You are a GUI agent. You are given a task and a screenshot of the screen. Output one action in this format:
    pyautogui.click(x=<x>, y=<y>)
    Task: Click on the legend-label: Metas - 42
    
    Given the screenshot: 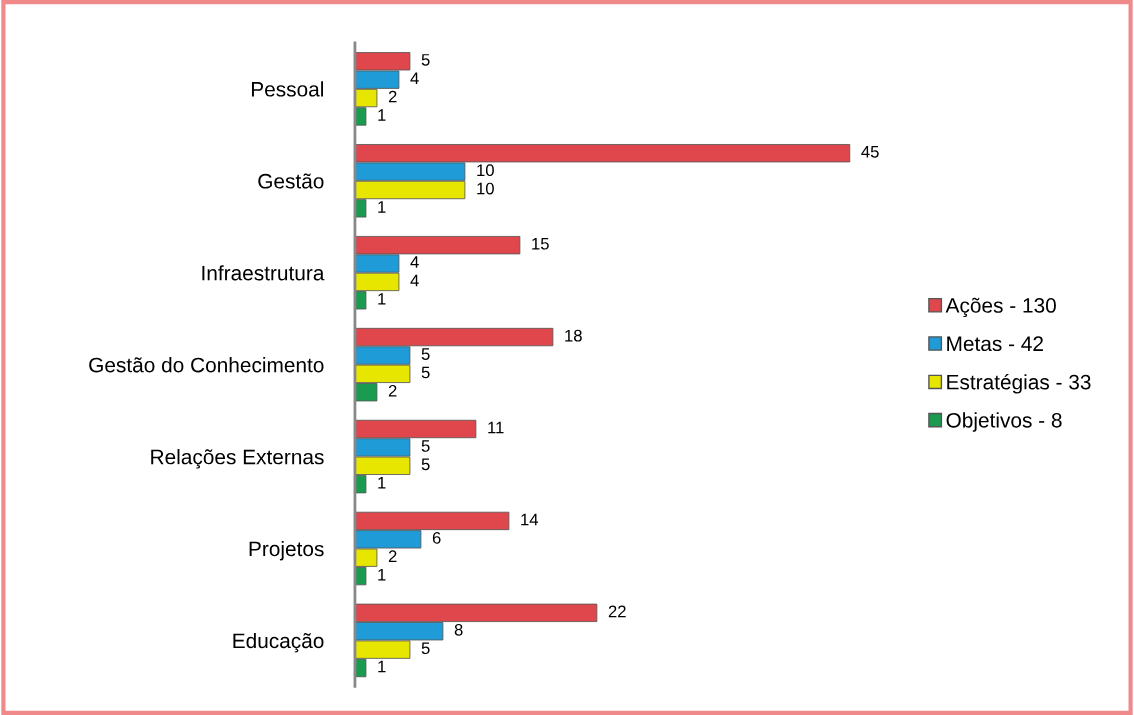 What is the action you would take?
    pyautogui.click(x=995, y=344)
    